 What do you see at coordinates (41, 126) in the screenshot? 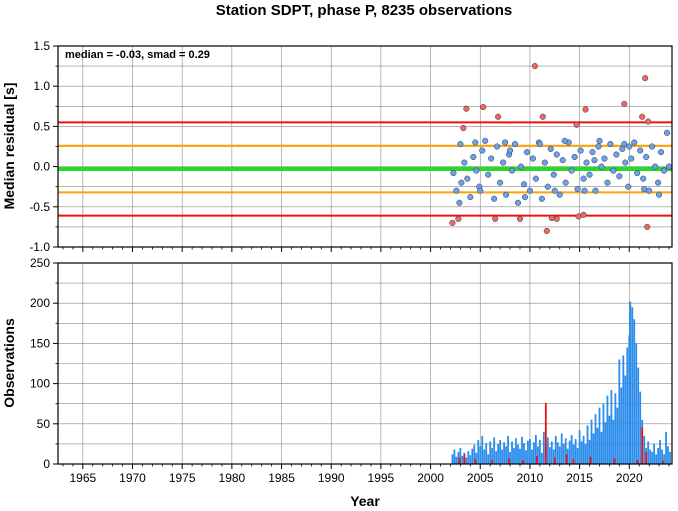
I see `top-y-tick-label: 0.5` at bounding box center [41, 126].